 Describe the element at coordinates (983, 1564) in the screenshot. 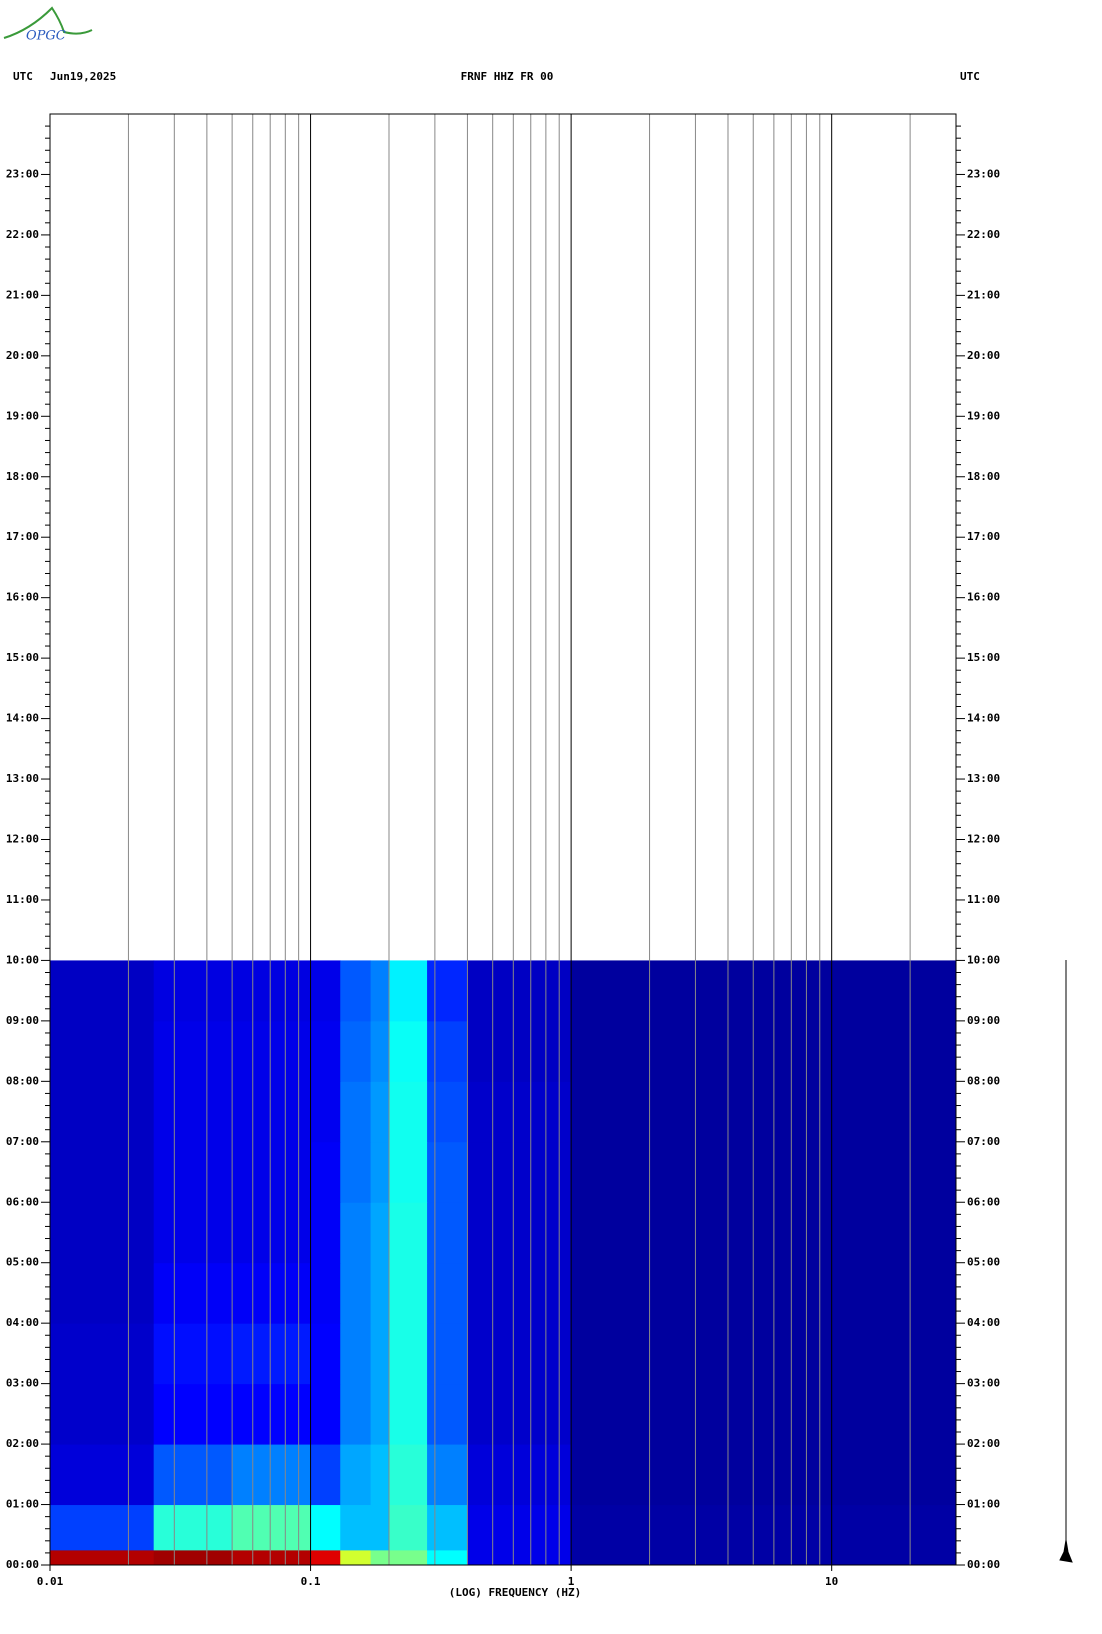

I see `y-tick-label-right: 00:00` at that location.